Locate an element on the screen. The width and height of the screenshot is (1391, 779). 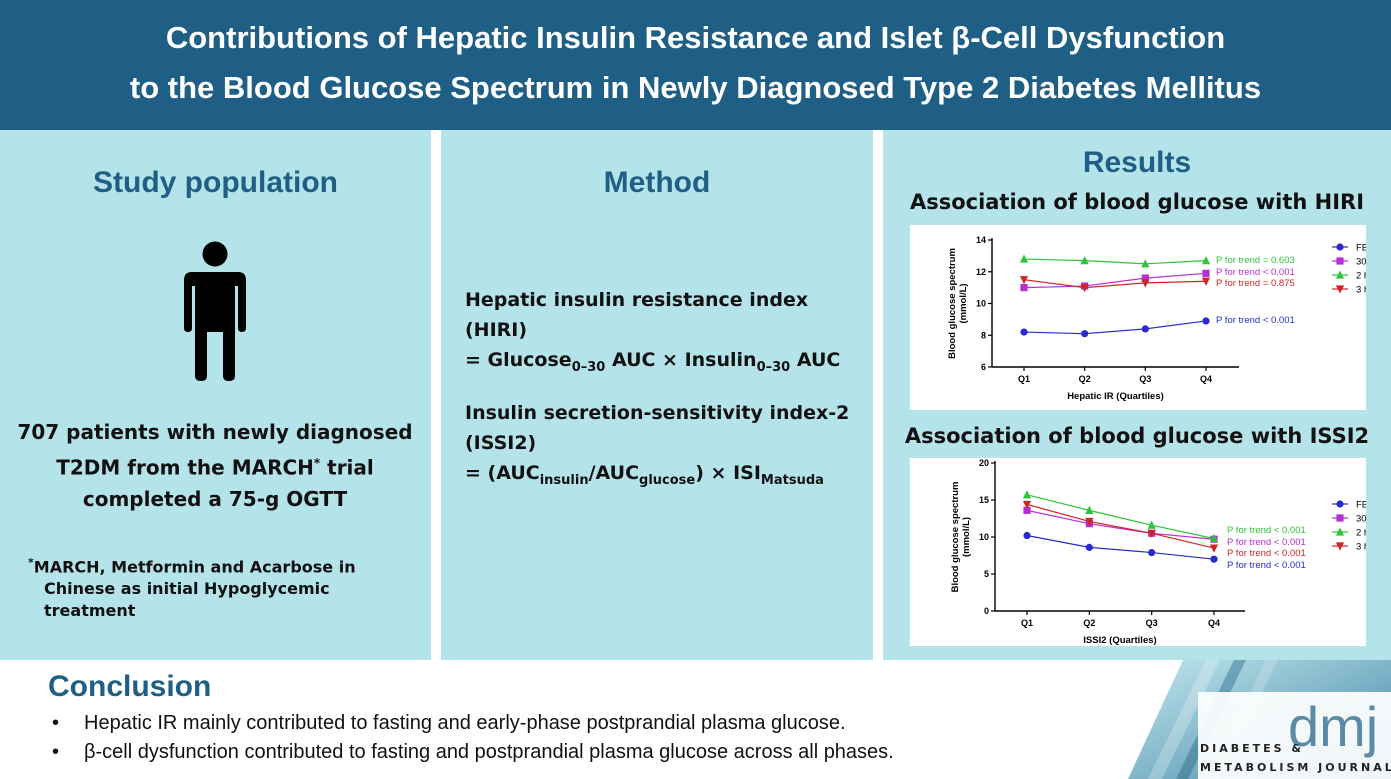
trend-annotation: P for trend = 0.875 is located at coordinates (1255, 283).